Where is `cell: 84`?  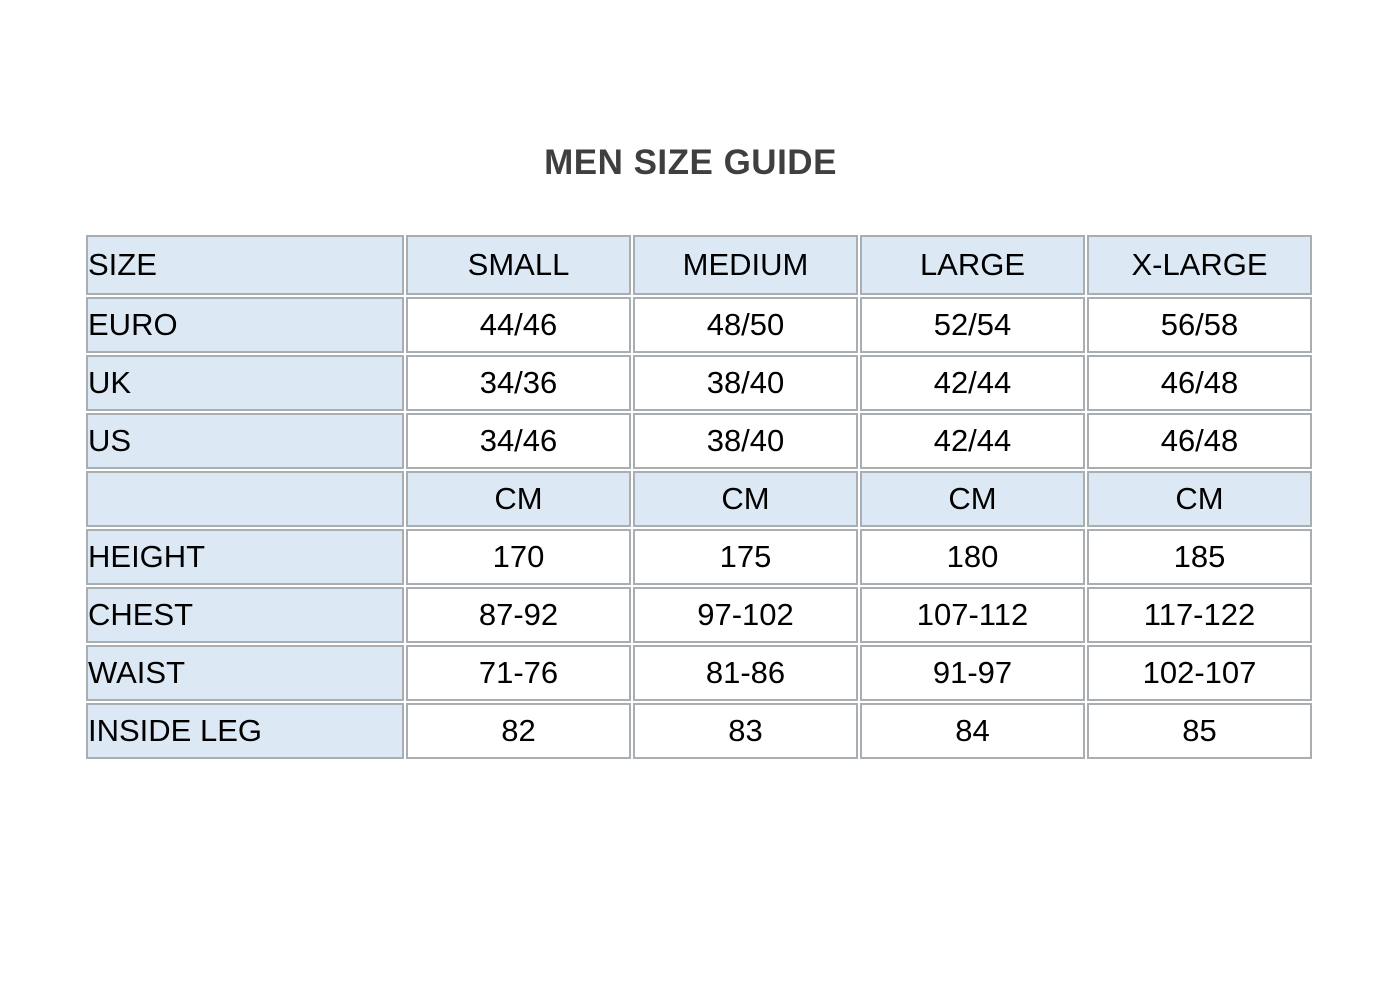
cell: 84 is located at coordinates (972, 731).